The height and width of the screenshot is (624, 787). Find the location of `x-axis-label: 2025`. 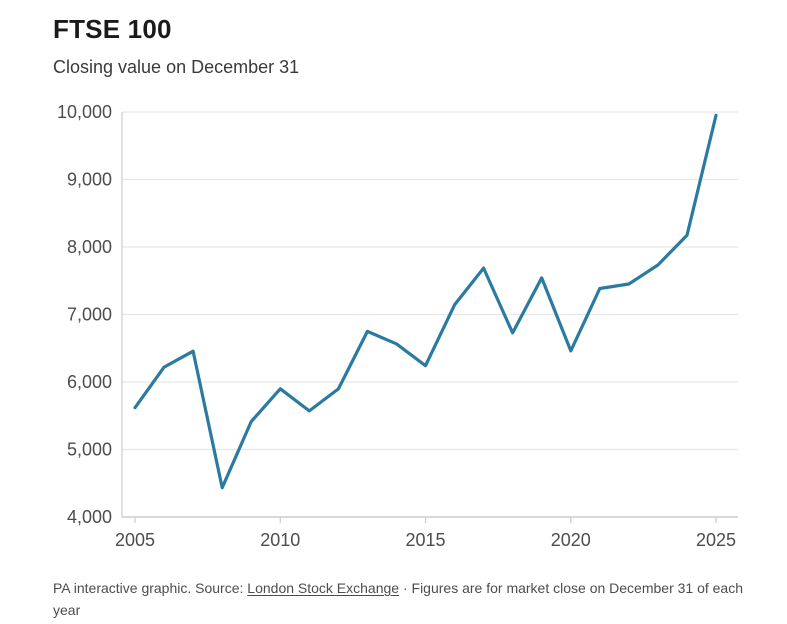

x-axis-label: 2025 is located at coordinates (716, 540).